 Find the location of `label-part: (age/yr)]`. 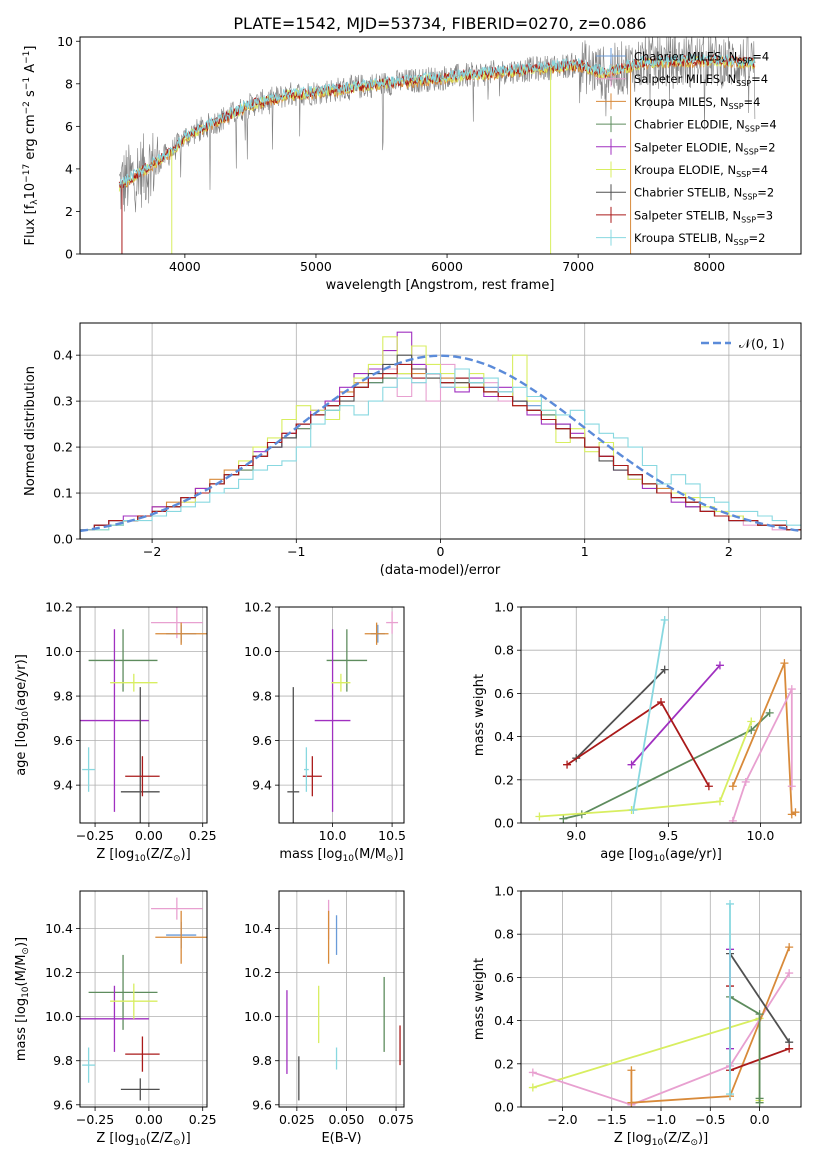

label-part: (age/yr)] is located at coordinates (21, 682).